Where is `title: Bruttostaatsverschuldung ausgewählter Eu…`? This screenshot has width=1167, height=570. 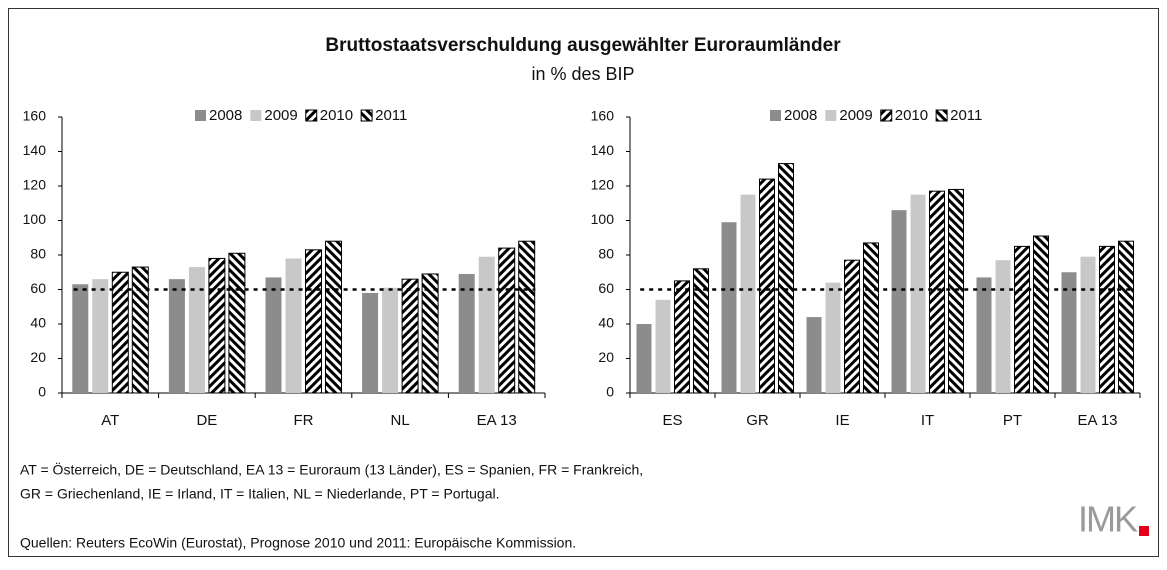
title: Bruttostaatsverschuldung ausgewählter Eu… is located at coordinates (583, 45).